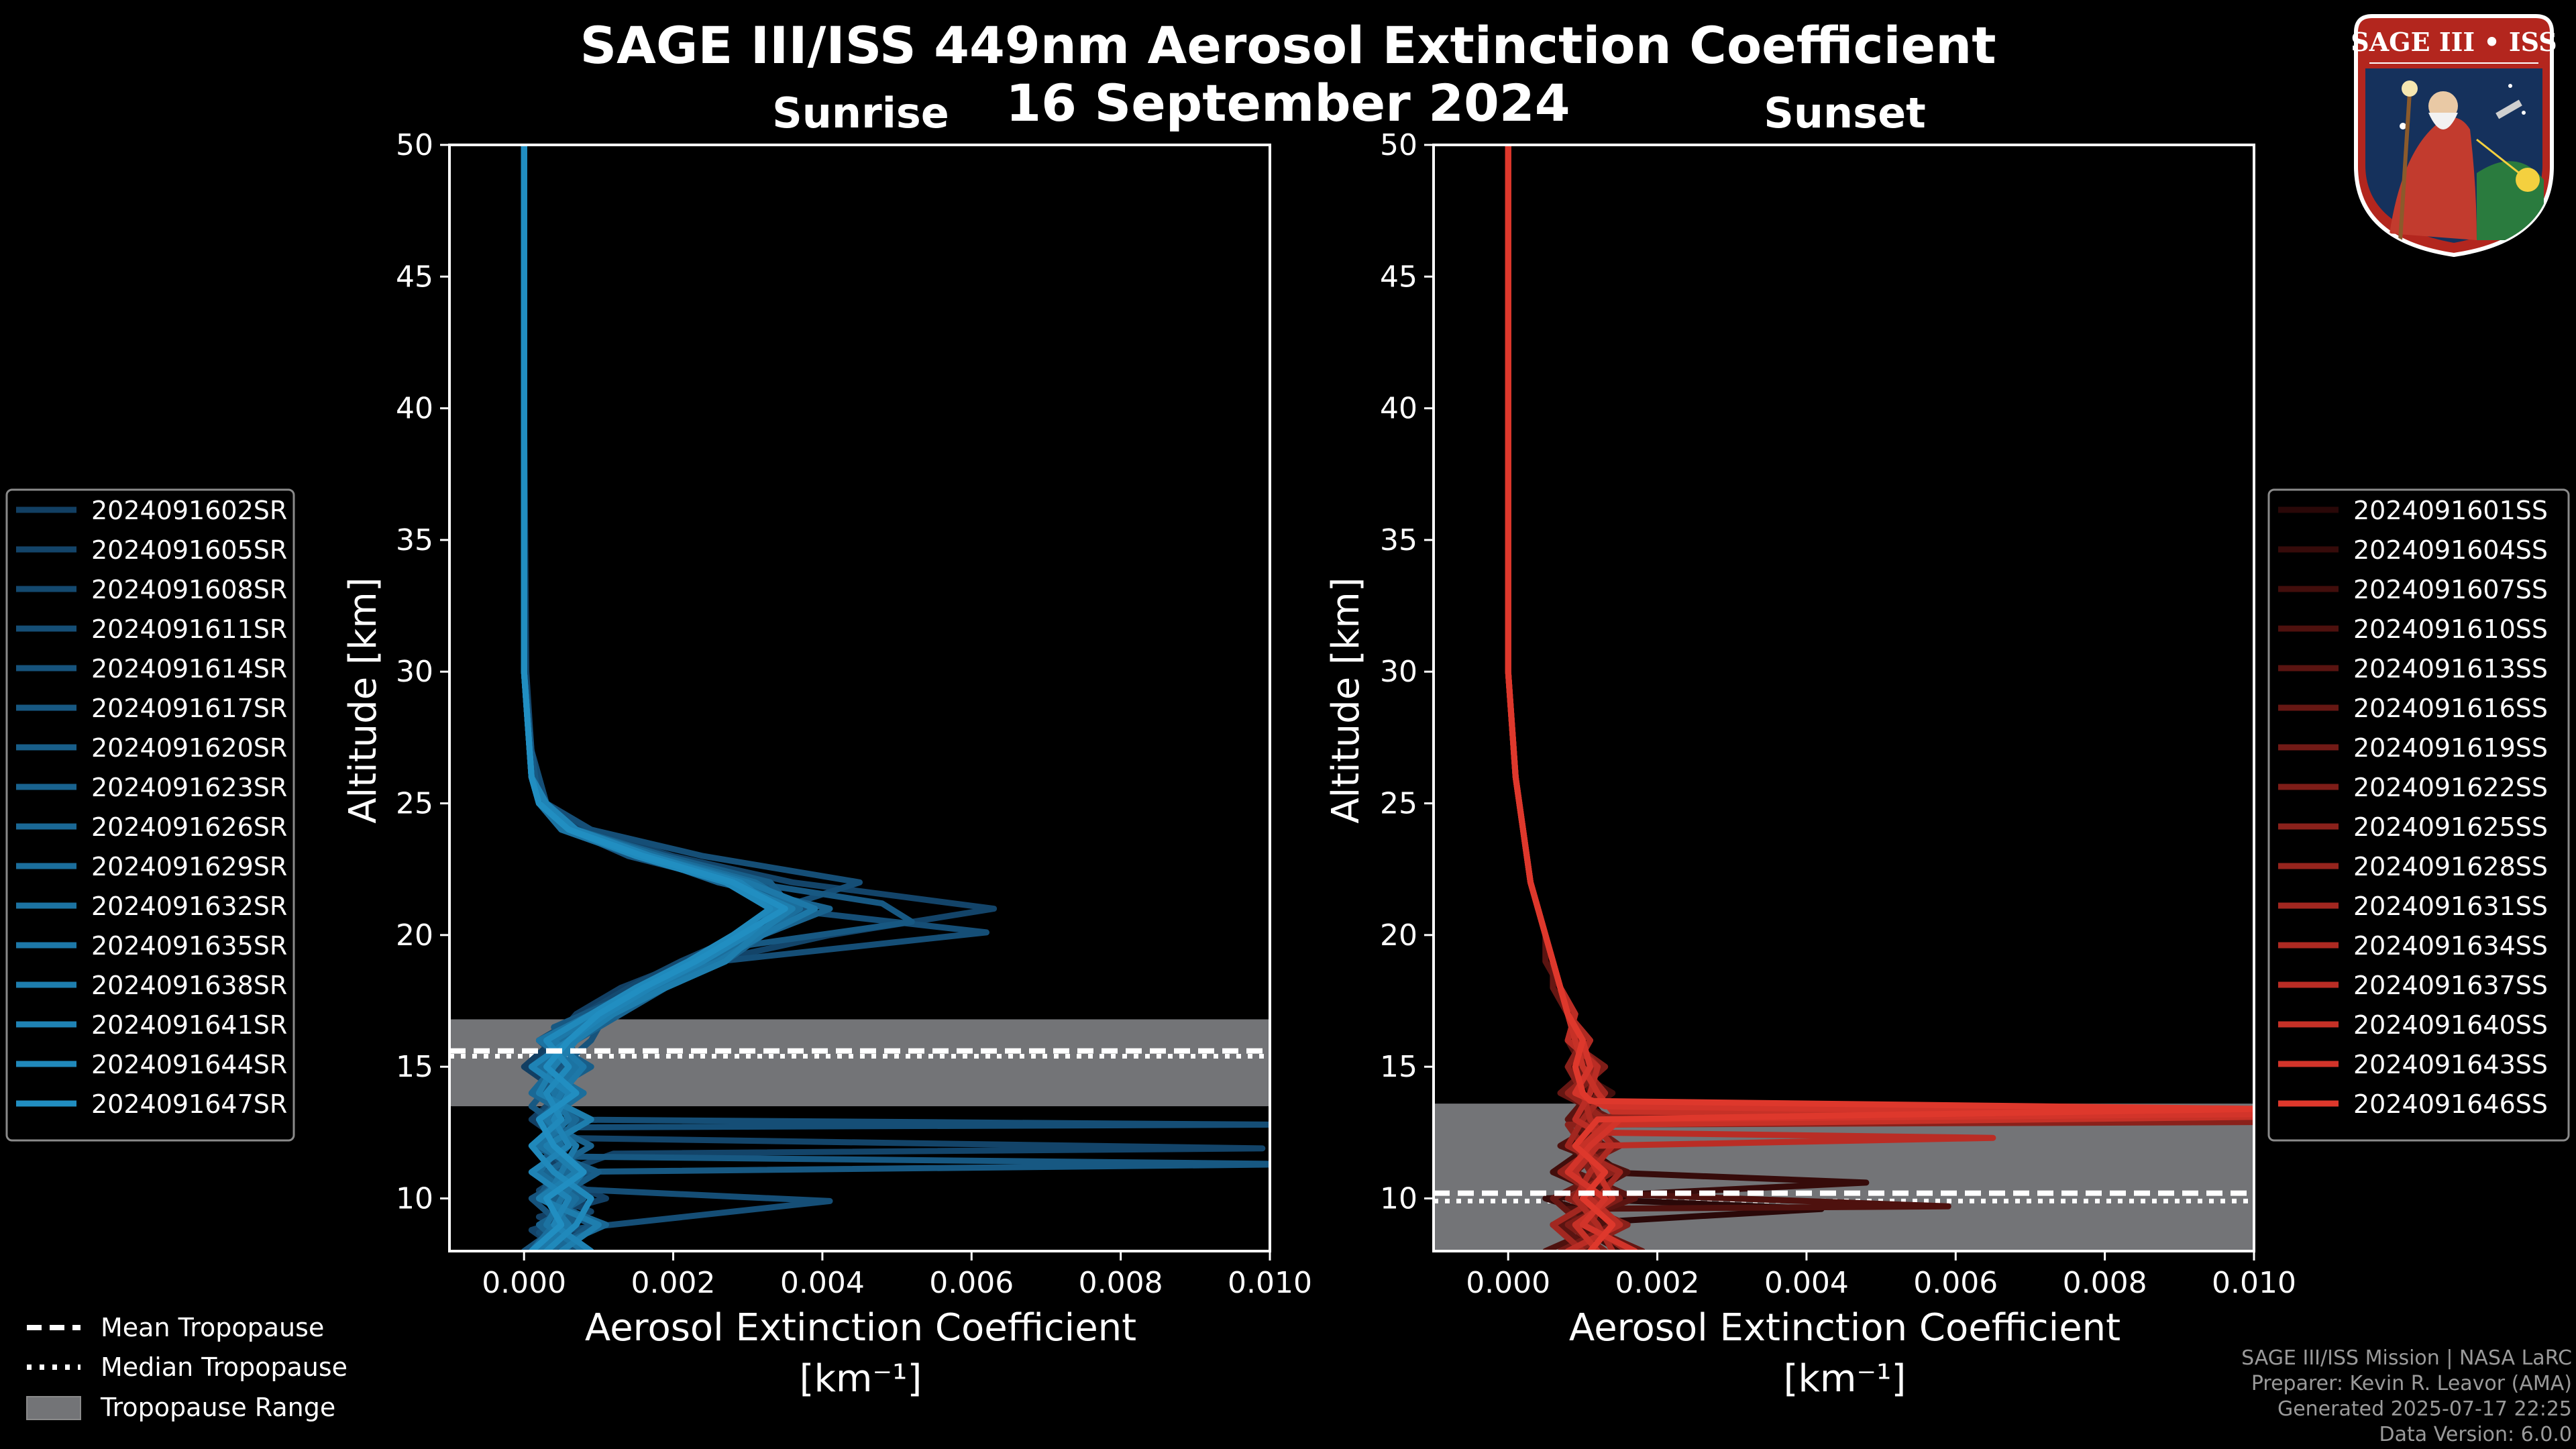 The width and height of the screenshot is (2576, 1449). Describe the element at coordinates (1398, 145) in the screenshot. I see `sunset-y-tick-label: 50` at that location.